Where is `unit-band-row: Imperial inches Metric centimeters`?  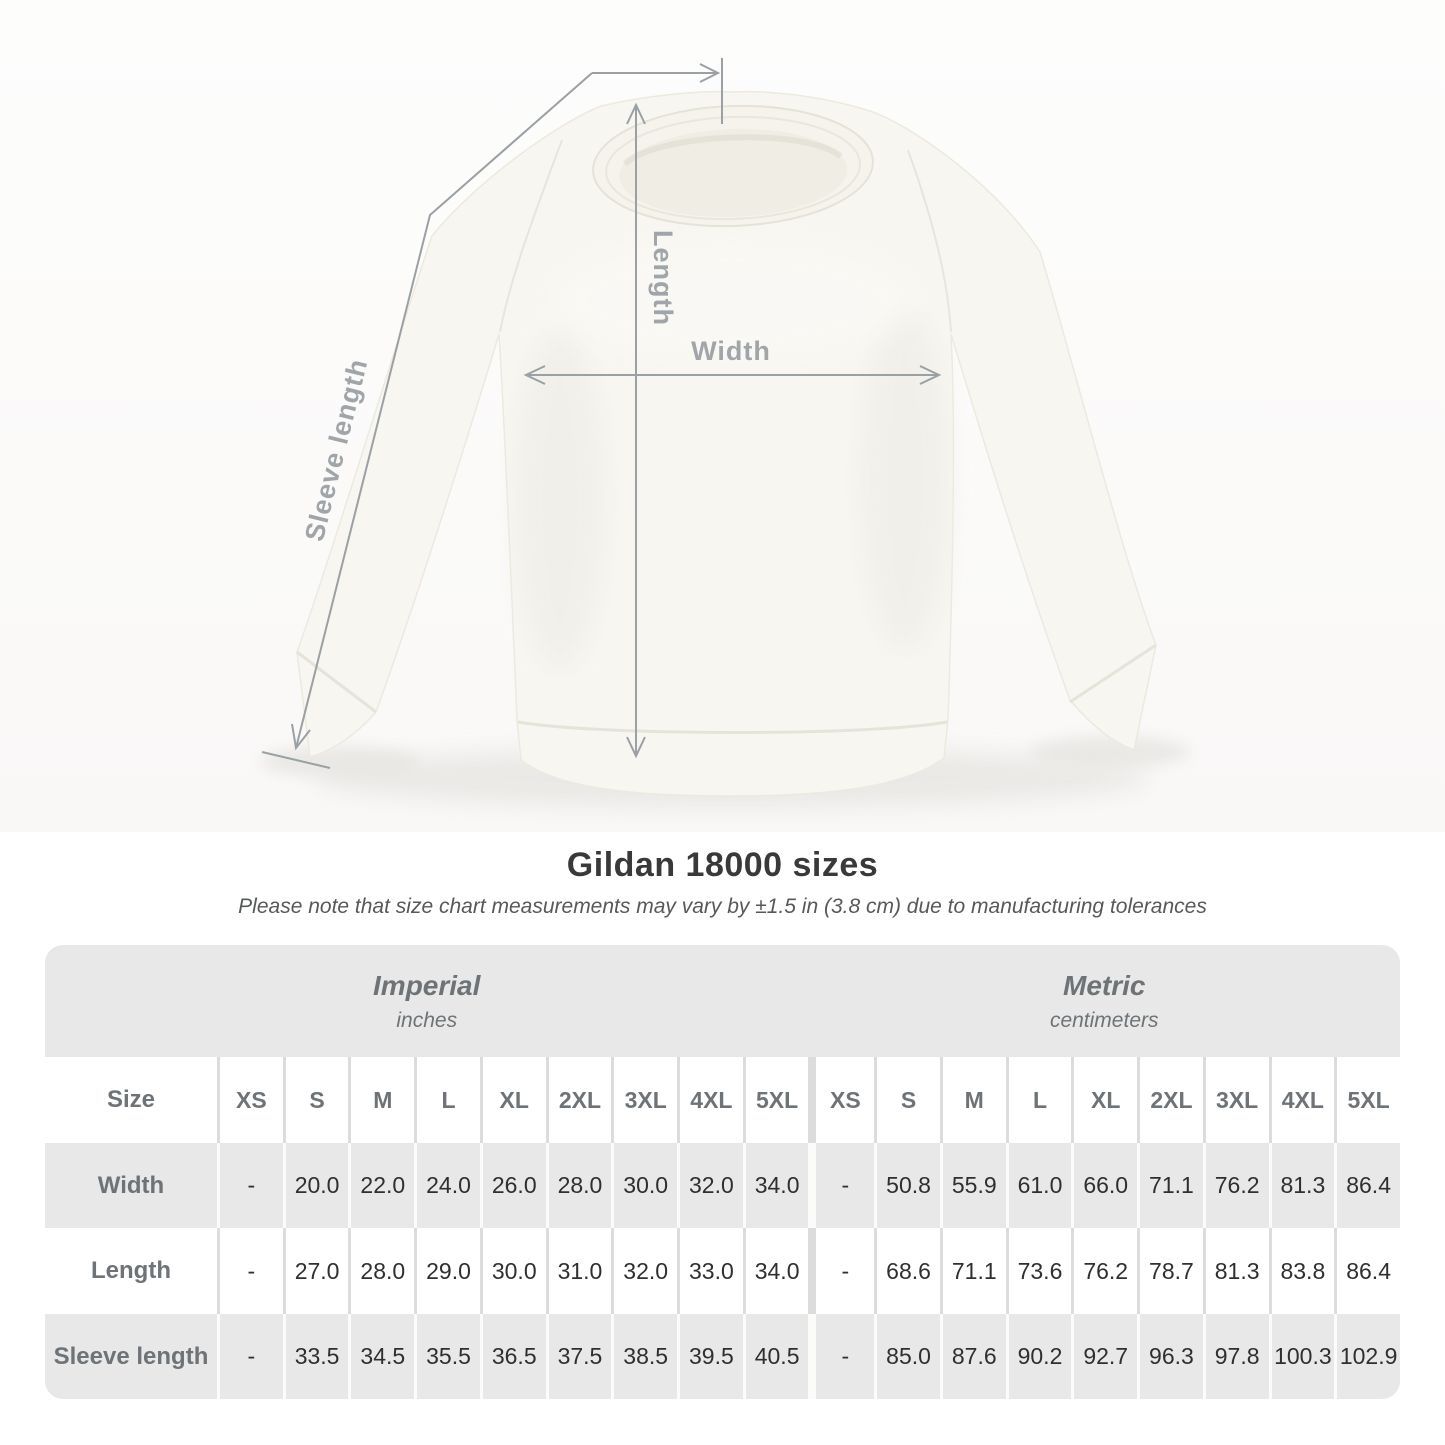
unit-band-row: Imperial inches Metric centimeters is located at coordinates (722, 1001).